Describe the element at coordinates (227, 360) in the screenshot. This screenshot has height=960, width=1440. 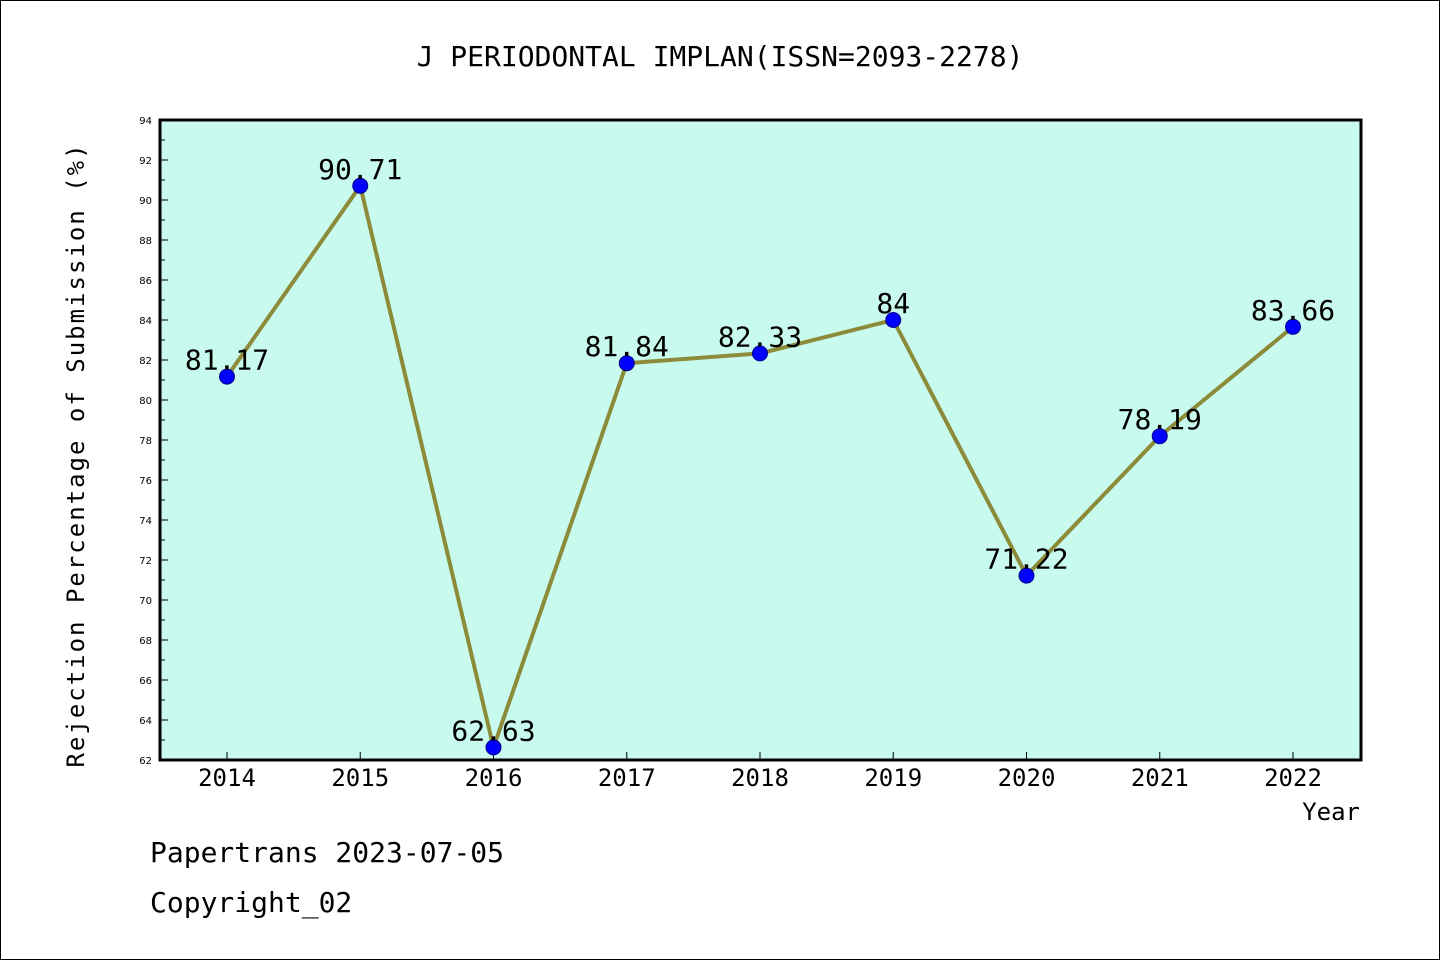
I see `data-label: 81.17` at that location.